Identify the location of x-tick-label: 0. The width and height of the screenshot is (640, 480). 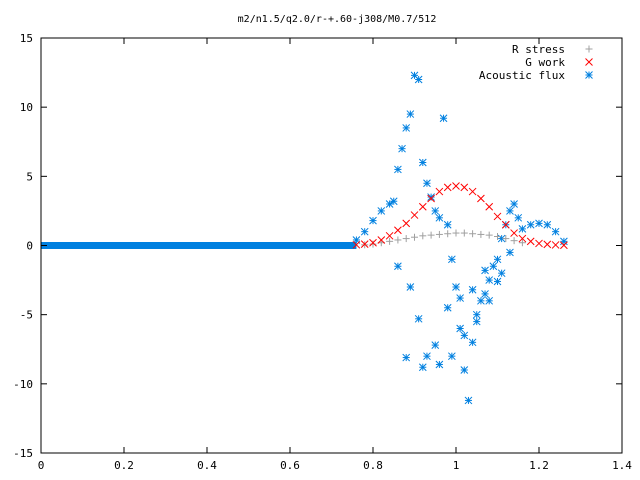
(41, 465).